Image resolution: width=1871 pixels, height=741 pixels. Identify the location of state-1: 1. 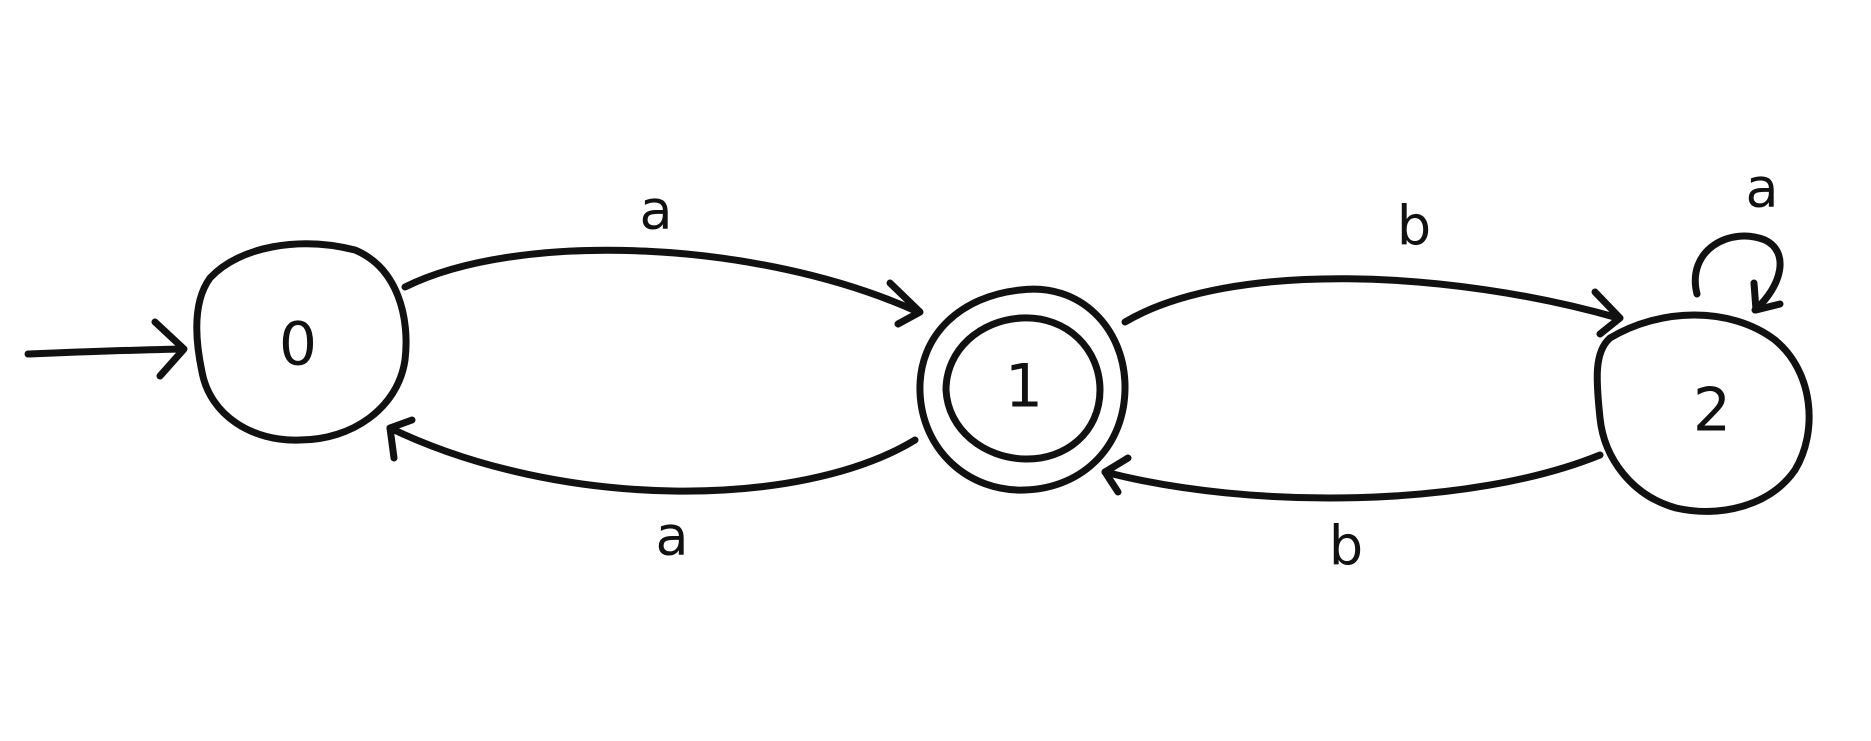
(1022, 389).